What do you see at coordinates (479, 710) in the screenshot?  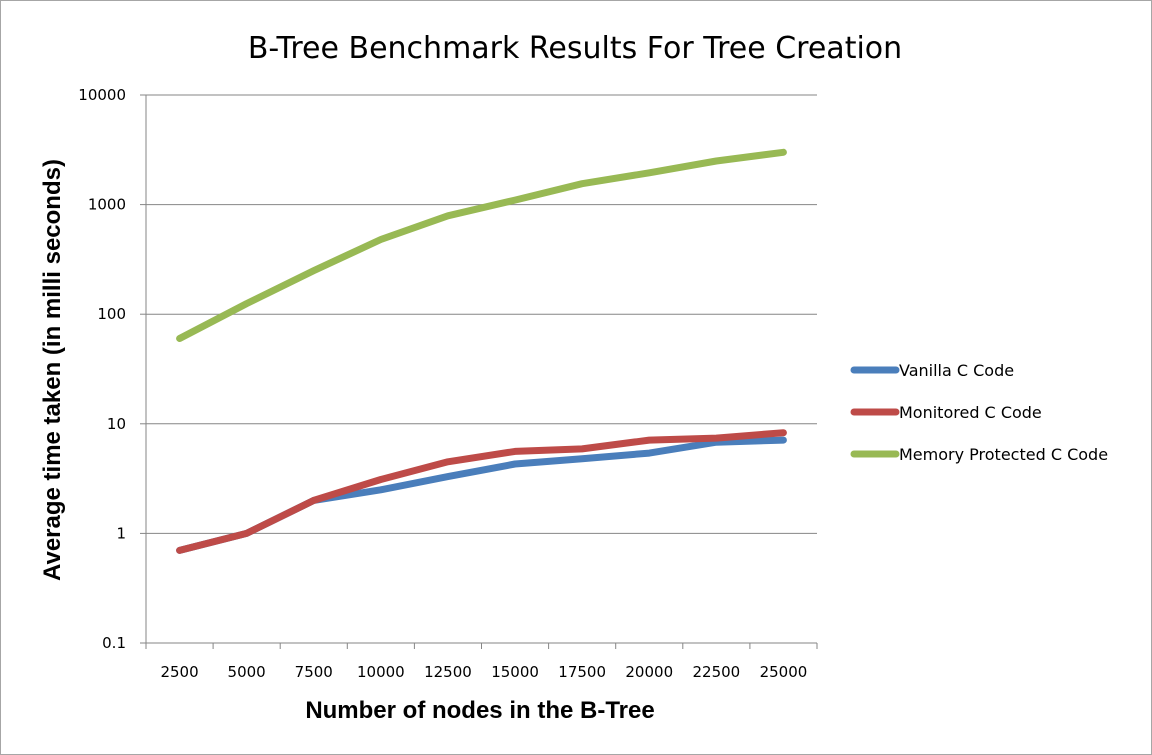 I see `x-axis-title: Number of nodes in the B-Tree` at bounding box center [479, 710].